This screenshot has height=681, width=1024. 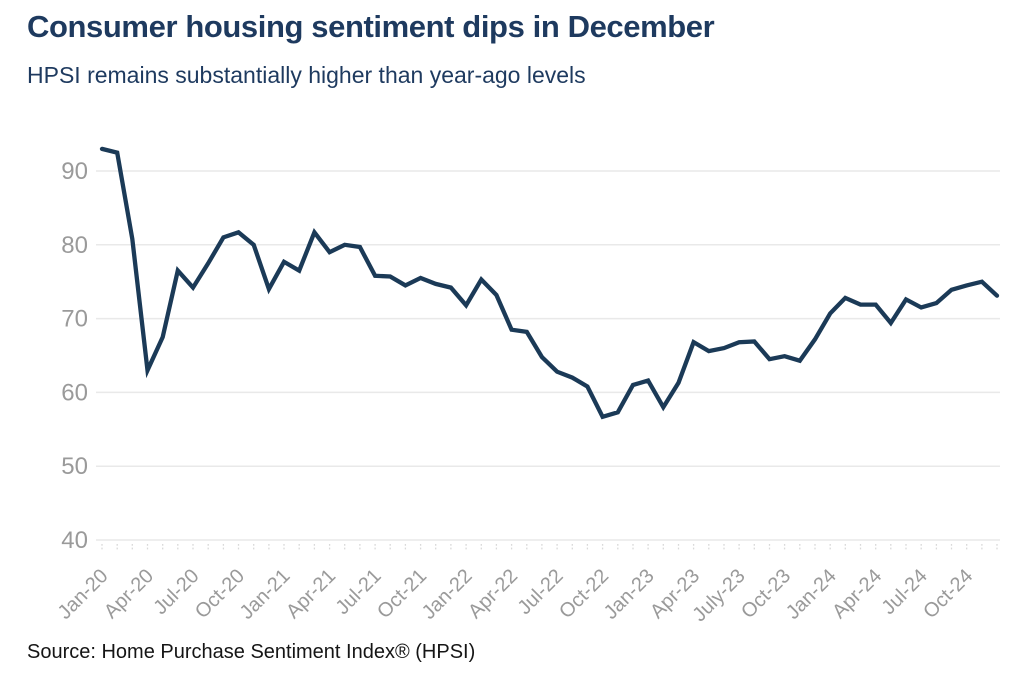 What do you see at coordinates (74, 466) in the screenshot?
I see `y-tick-label: 50` at bounding box center [74, 466].